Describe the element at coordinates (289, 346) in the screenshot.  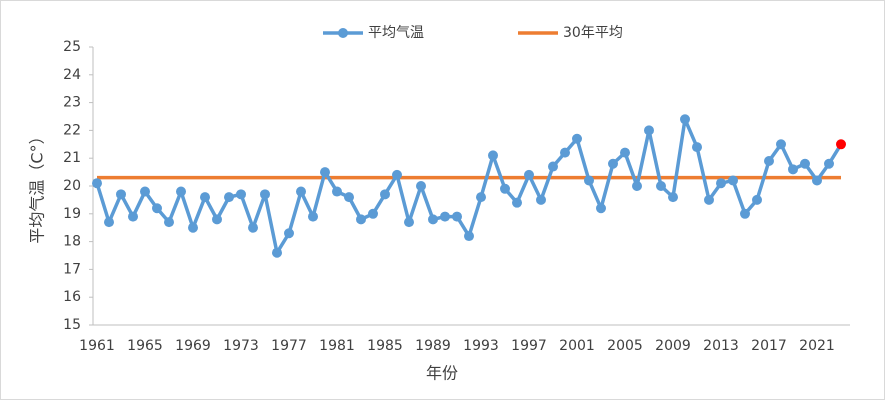
I see `x-tick-label: 1977` at that location.